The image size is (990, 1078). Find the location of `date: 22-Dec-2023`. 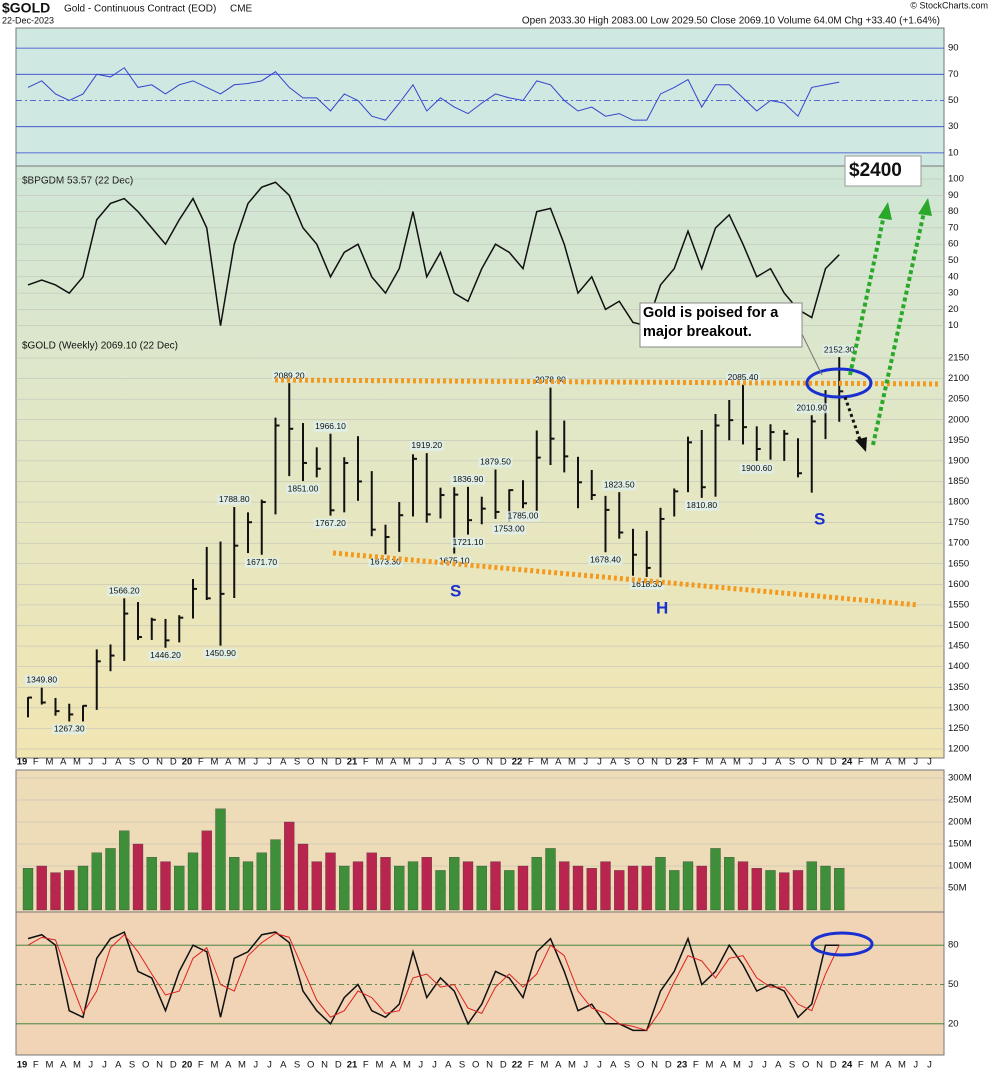

date: 22-Dec-2023 is located at coordinates (28, 20).